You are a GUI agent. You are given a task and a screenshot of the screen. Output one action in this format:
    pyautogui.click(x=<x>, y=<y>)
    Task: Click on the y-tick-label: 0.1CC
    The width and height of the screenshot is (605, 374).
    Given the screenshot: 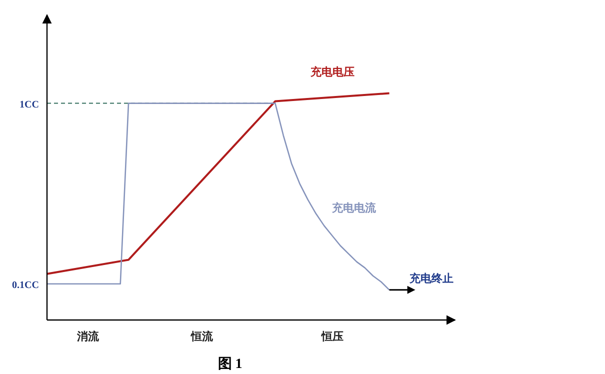 What is the action you would take?
    pyautogui.click(x=25, y=285)
    